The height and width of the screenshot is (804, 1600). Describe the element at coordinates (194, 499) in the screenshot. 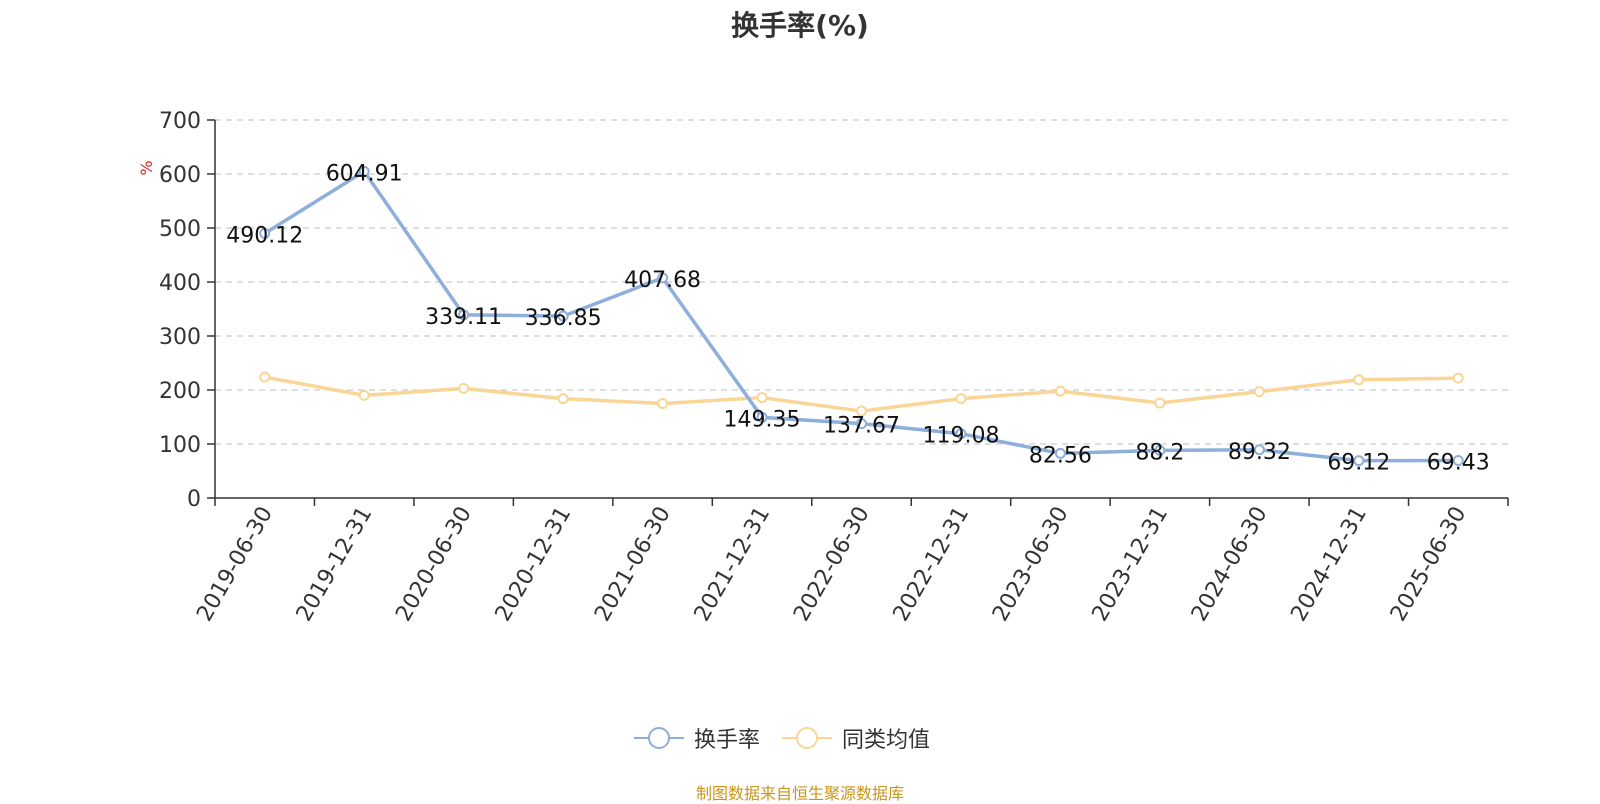

I see `y-tick-label: 0` at that location.